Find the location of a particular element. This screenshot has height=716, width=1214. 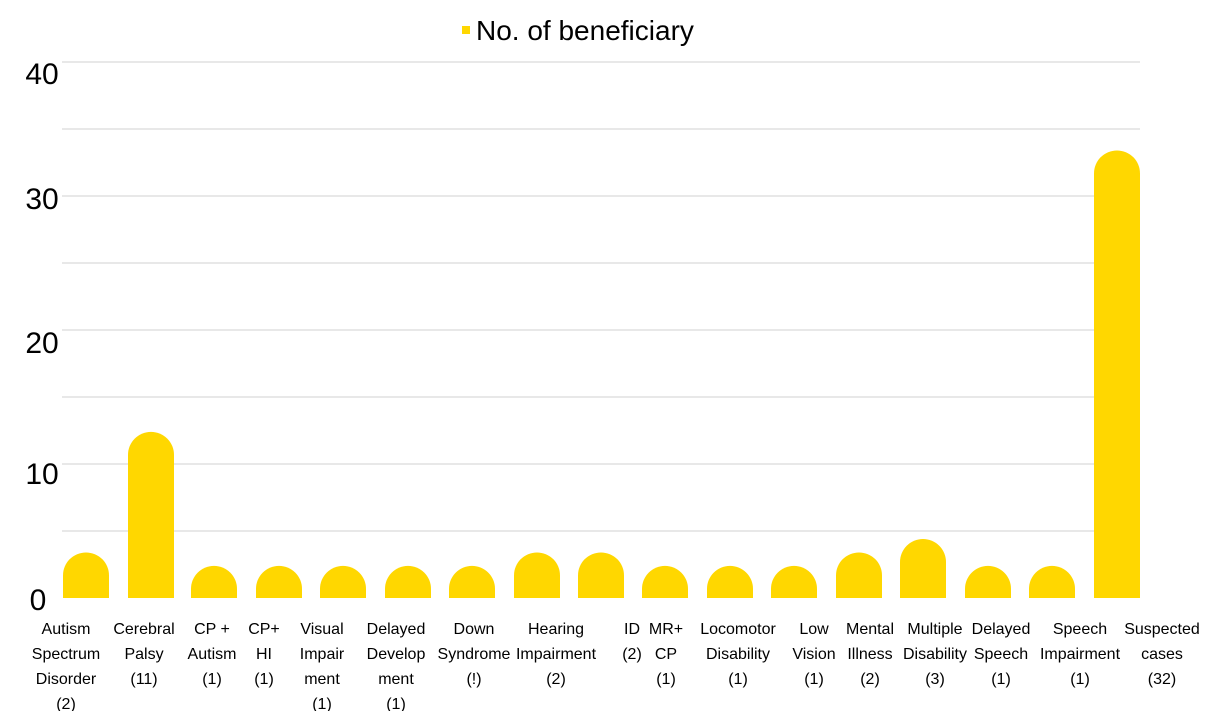

category-label: MR+ CP (1) is located at coordinates (666, 654).